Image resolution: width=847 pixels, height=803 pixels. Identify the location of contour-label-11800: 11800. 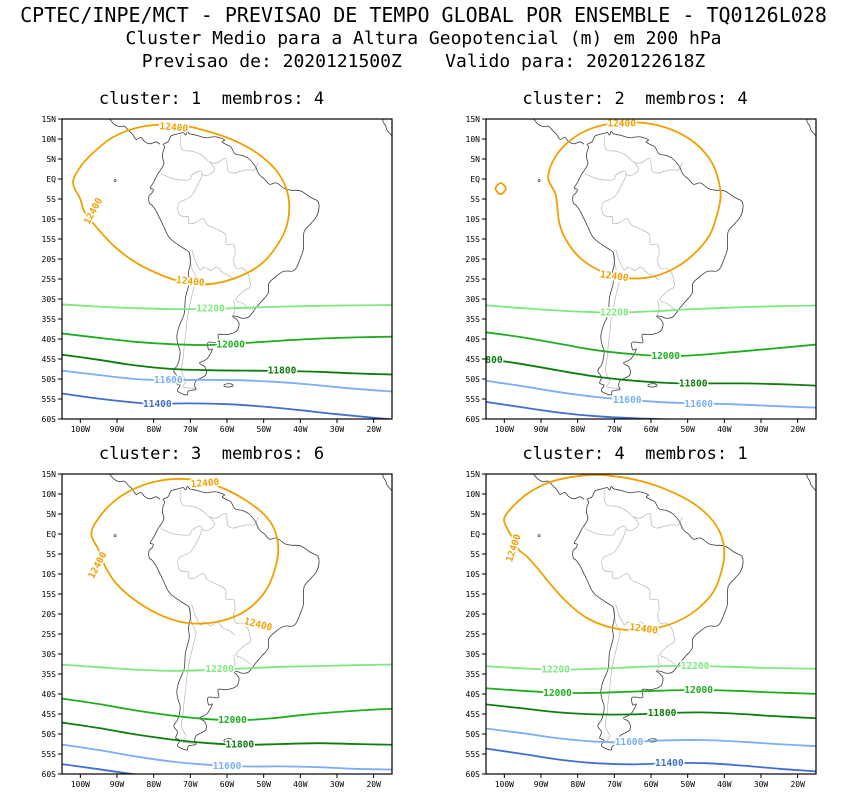
(661, 713).